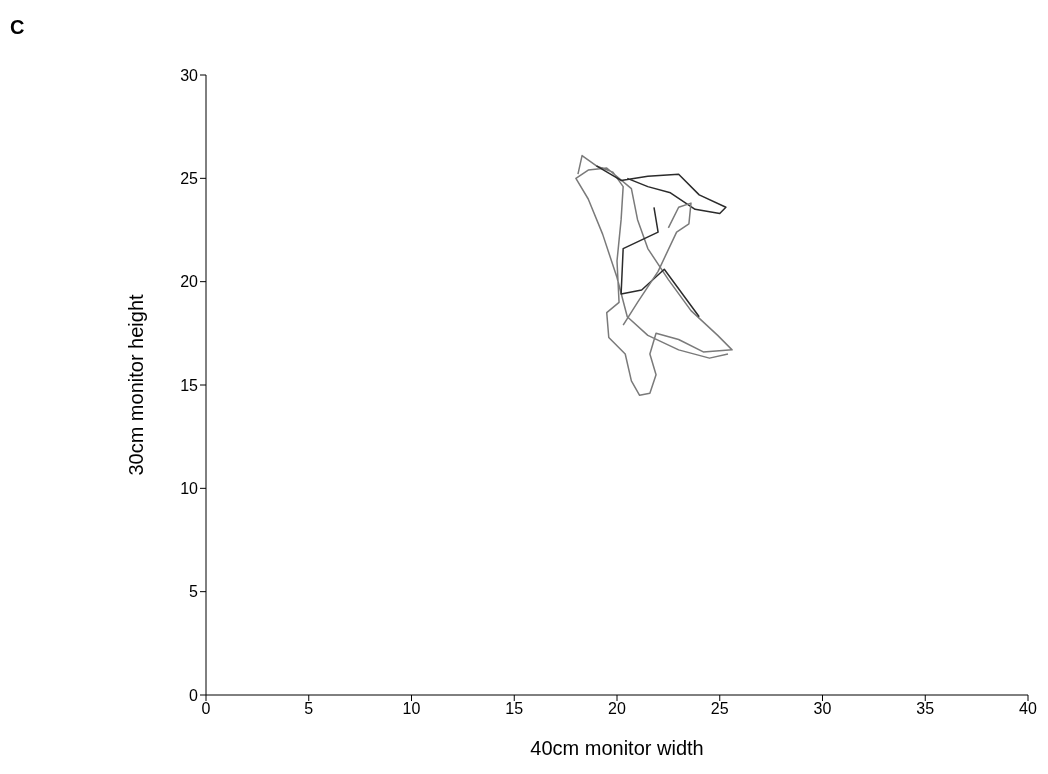 This screenshot has height=774, width=1048. What do you see at coordinates (136, 384) in the screenshot?
I see `y-axis-title: 30cm monitor height` at bounding box center [136, 384].